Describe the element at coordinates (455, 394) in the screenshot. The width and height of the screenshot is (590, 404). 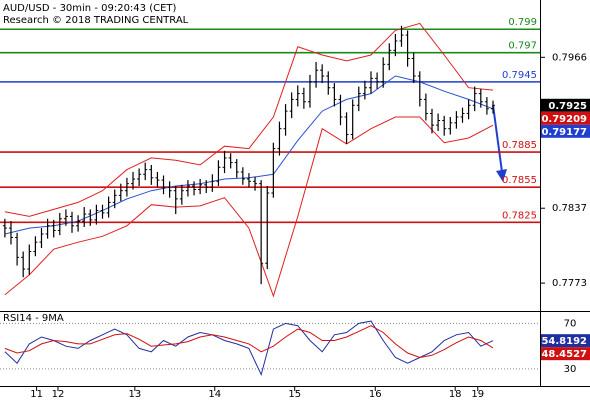
I see `x-tick-label: 18` at that location.